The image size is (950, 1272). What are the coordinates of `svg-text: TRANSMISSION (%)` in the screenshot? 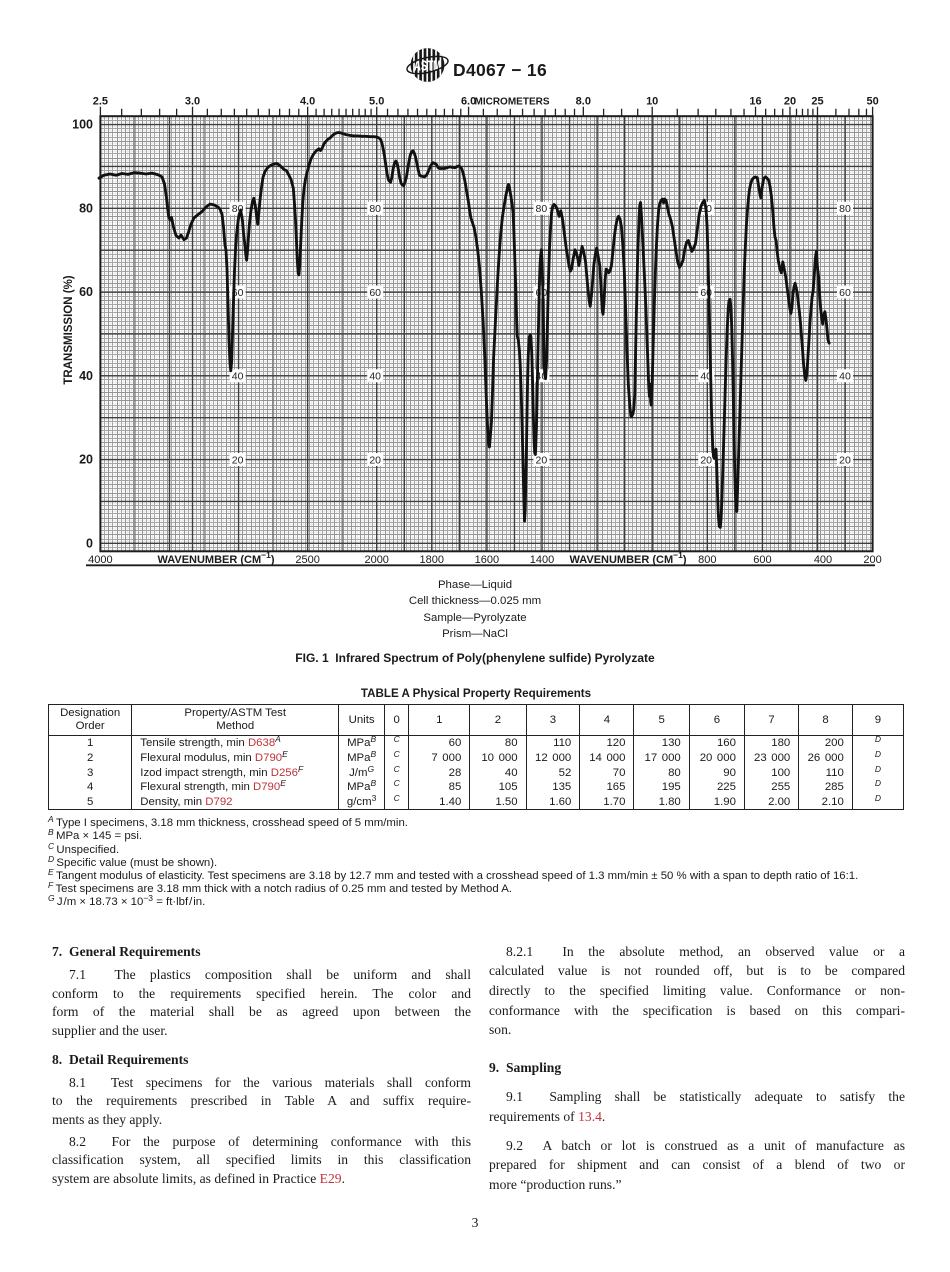 It's located at (69, 329).